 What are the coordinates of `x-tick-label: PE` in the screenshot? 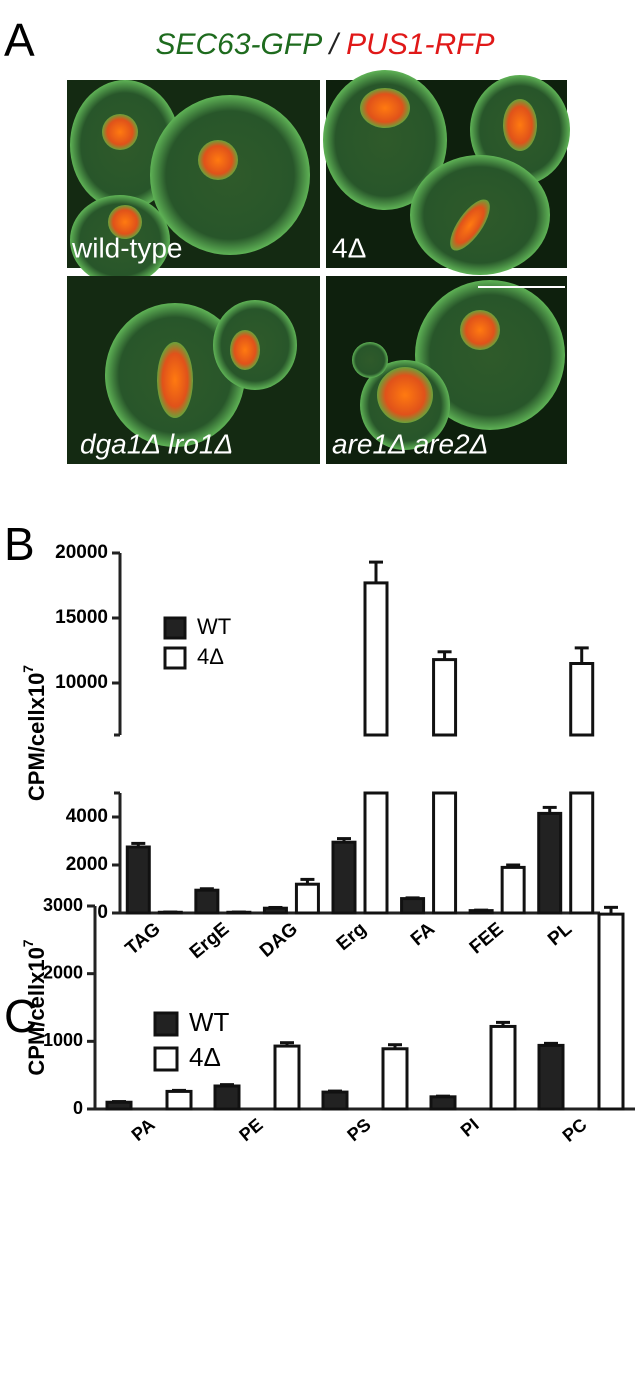 It's located at (250, 1129).